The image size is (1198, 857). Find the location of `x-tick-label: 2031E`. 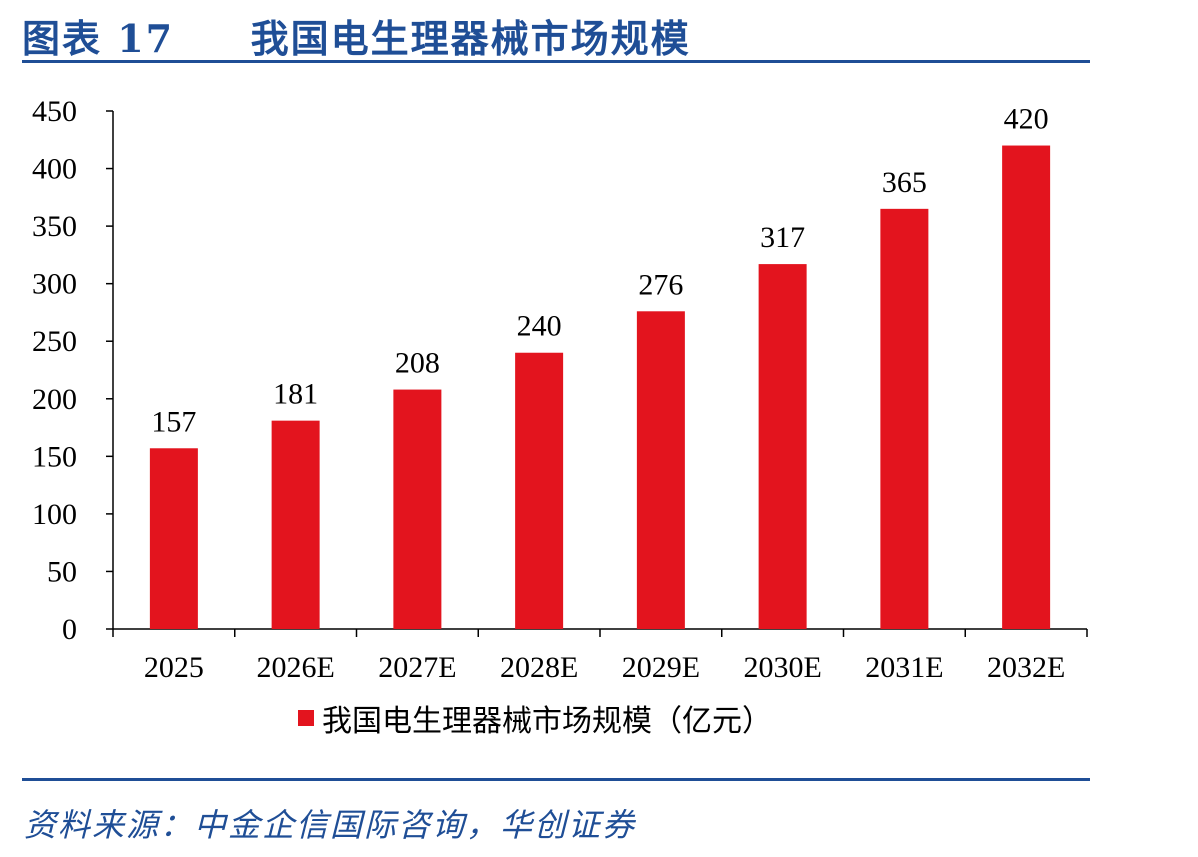

x-tick-label: 2031E is located at coordinates (904, 667).